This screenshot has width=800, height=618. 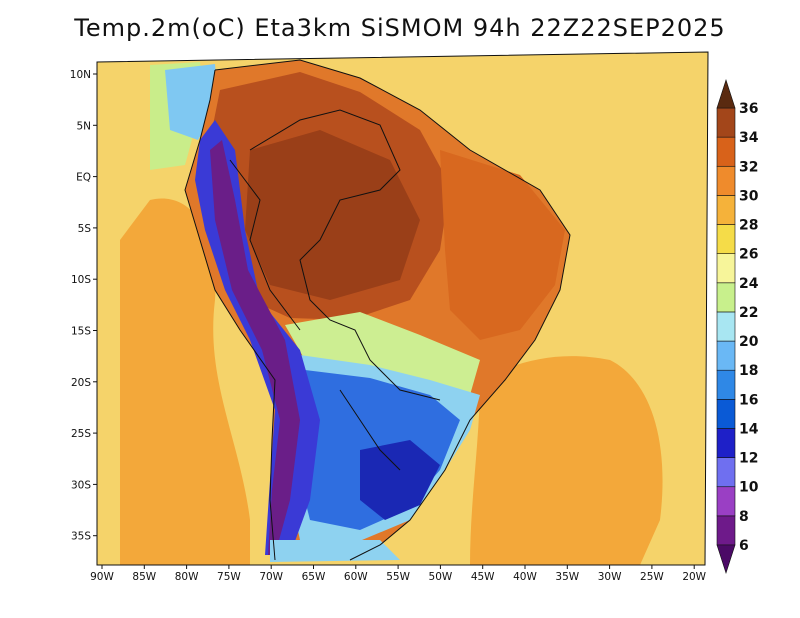 What do you see at coordinates (744, 517) in the screenshot?
I see `colorbar-label: 8` at bounding box center [744, 517].